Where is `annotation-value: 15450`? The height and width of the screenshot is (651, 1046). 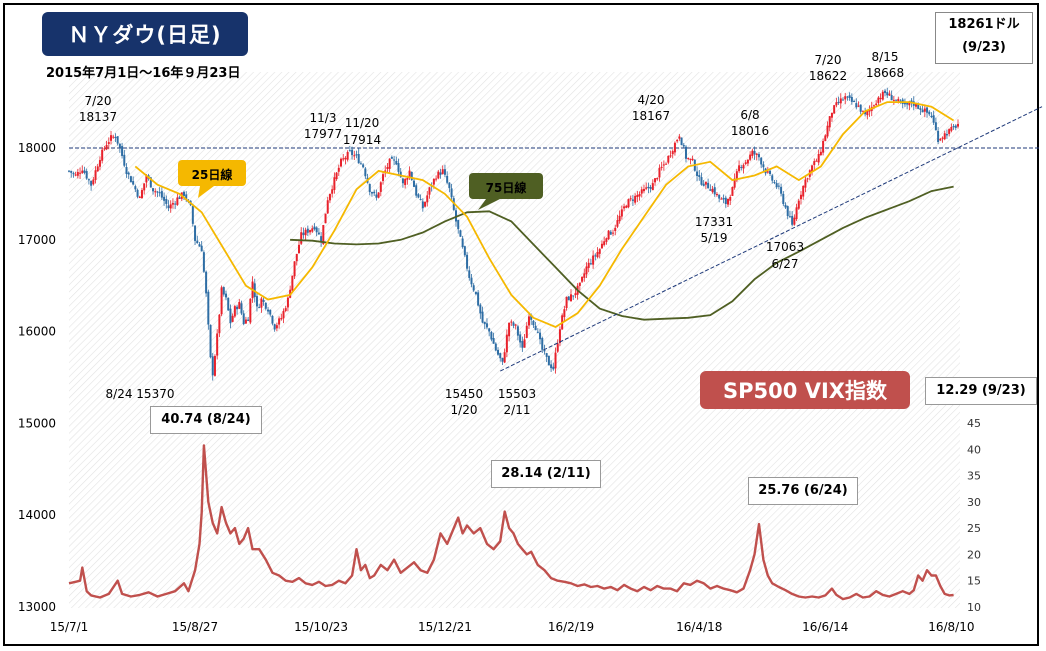
annotation-value: 15450 is located at coordinates (464, 394).